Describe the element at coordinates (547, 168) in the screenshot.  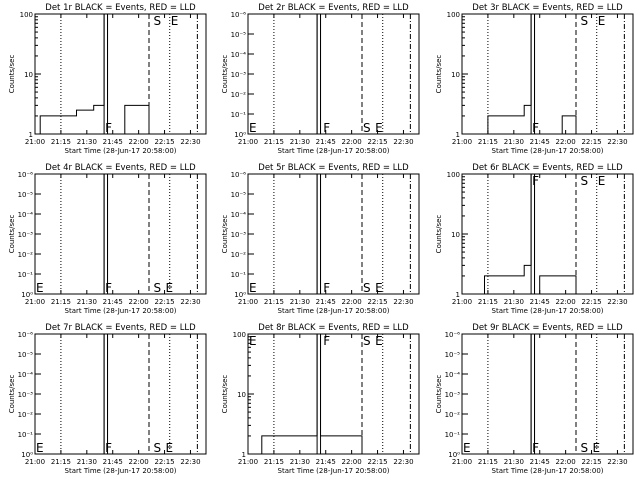
I see `panel-title: Det 6r BLACK = Events, RED = LLD` at that location.